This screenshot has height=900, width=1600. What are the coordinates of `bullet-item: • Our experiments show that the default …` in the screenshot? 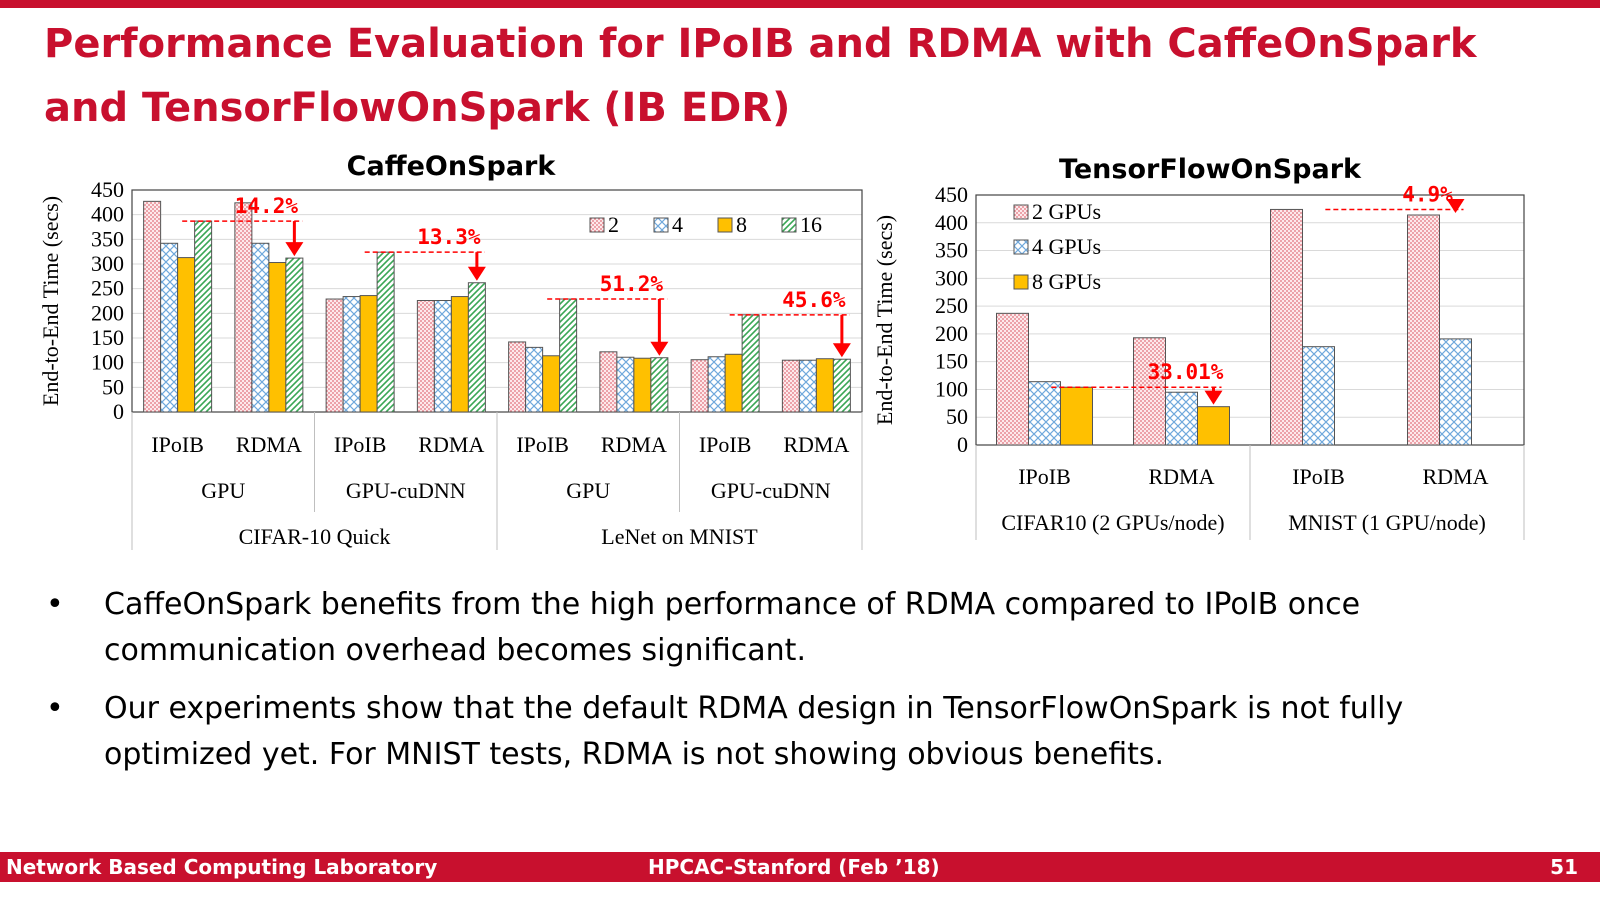 It's located at (796, 732).